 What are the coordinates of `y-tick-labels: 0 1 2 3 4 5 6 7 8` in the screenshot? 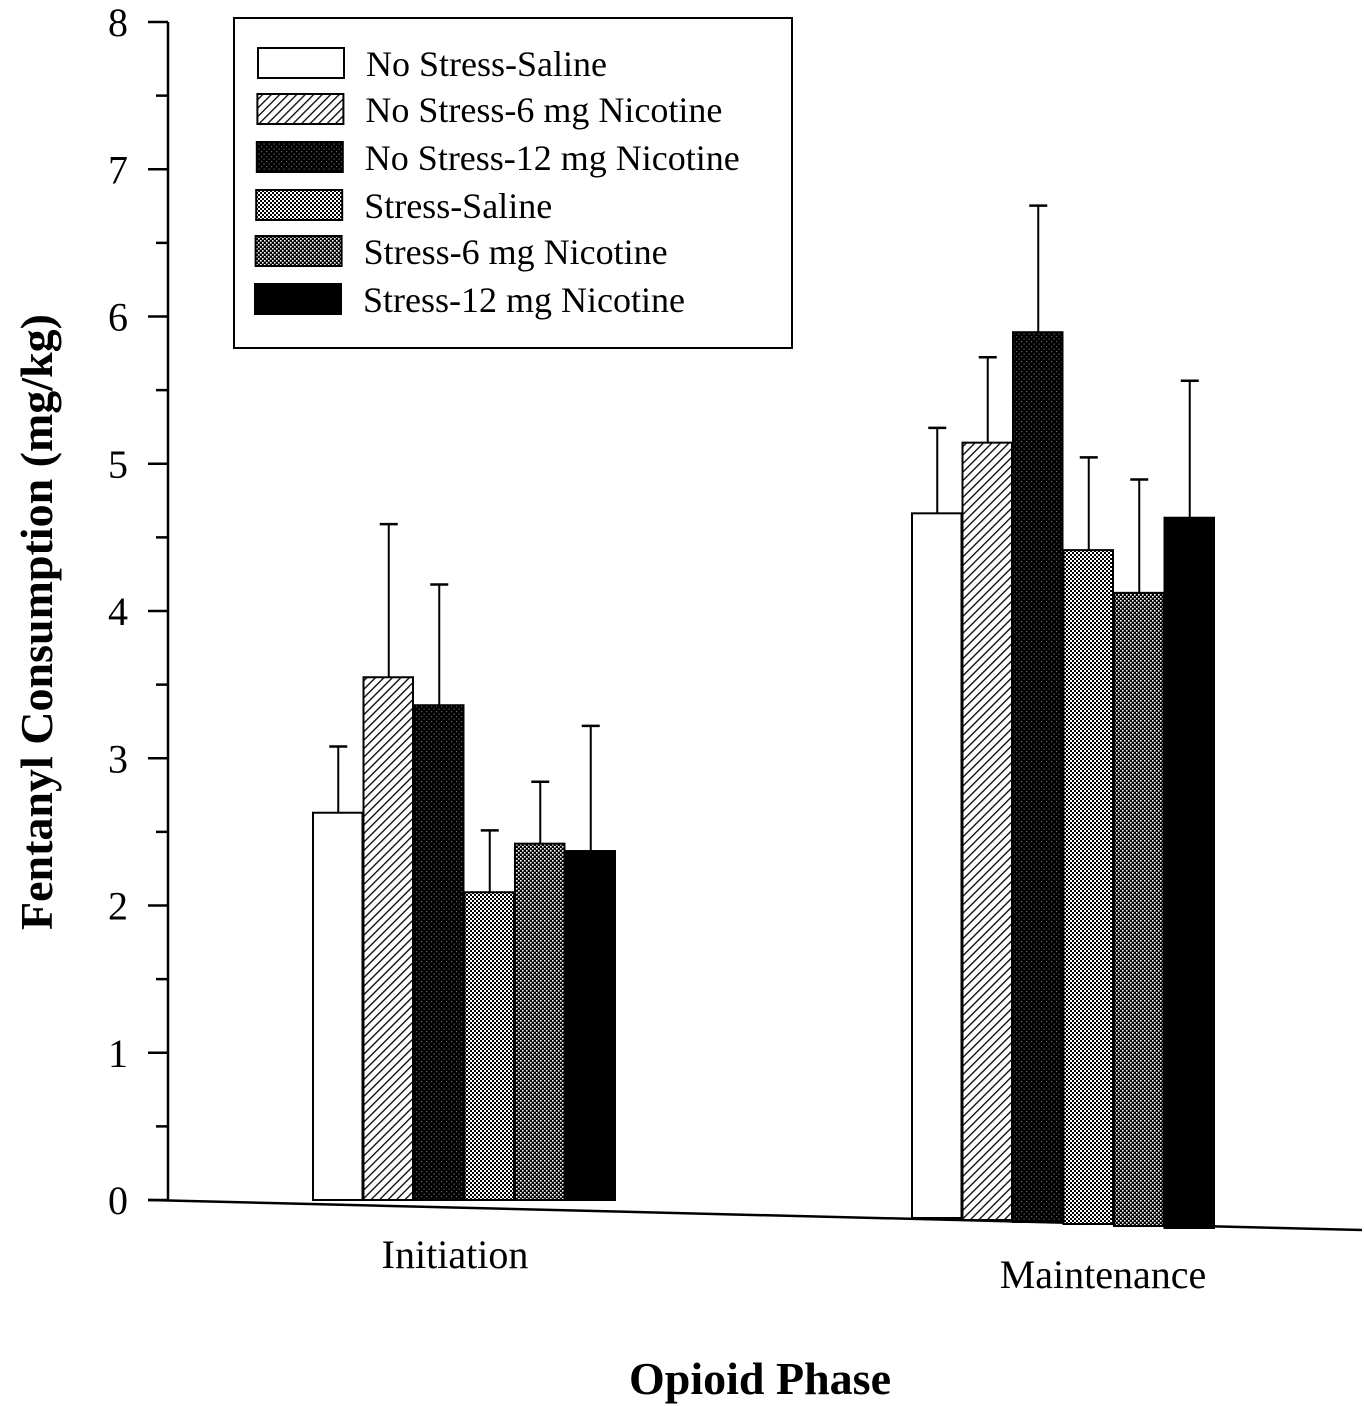 It's located at (118, 611).